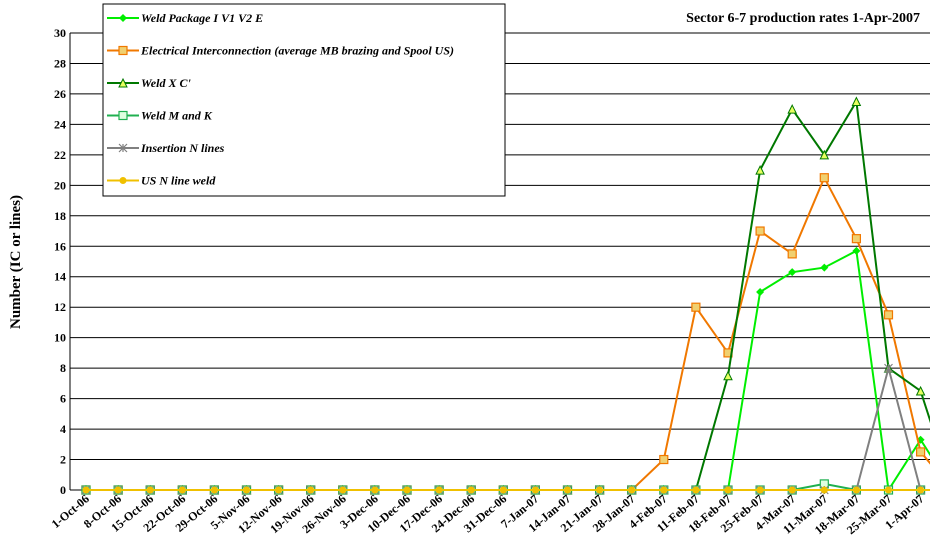 The width and height of the screenshot is (930, 554). Describe the element at coordinates (60, 155) in the screenshot. I see `y-tick-label: 22` at that location.